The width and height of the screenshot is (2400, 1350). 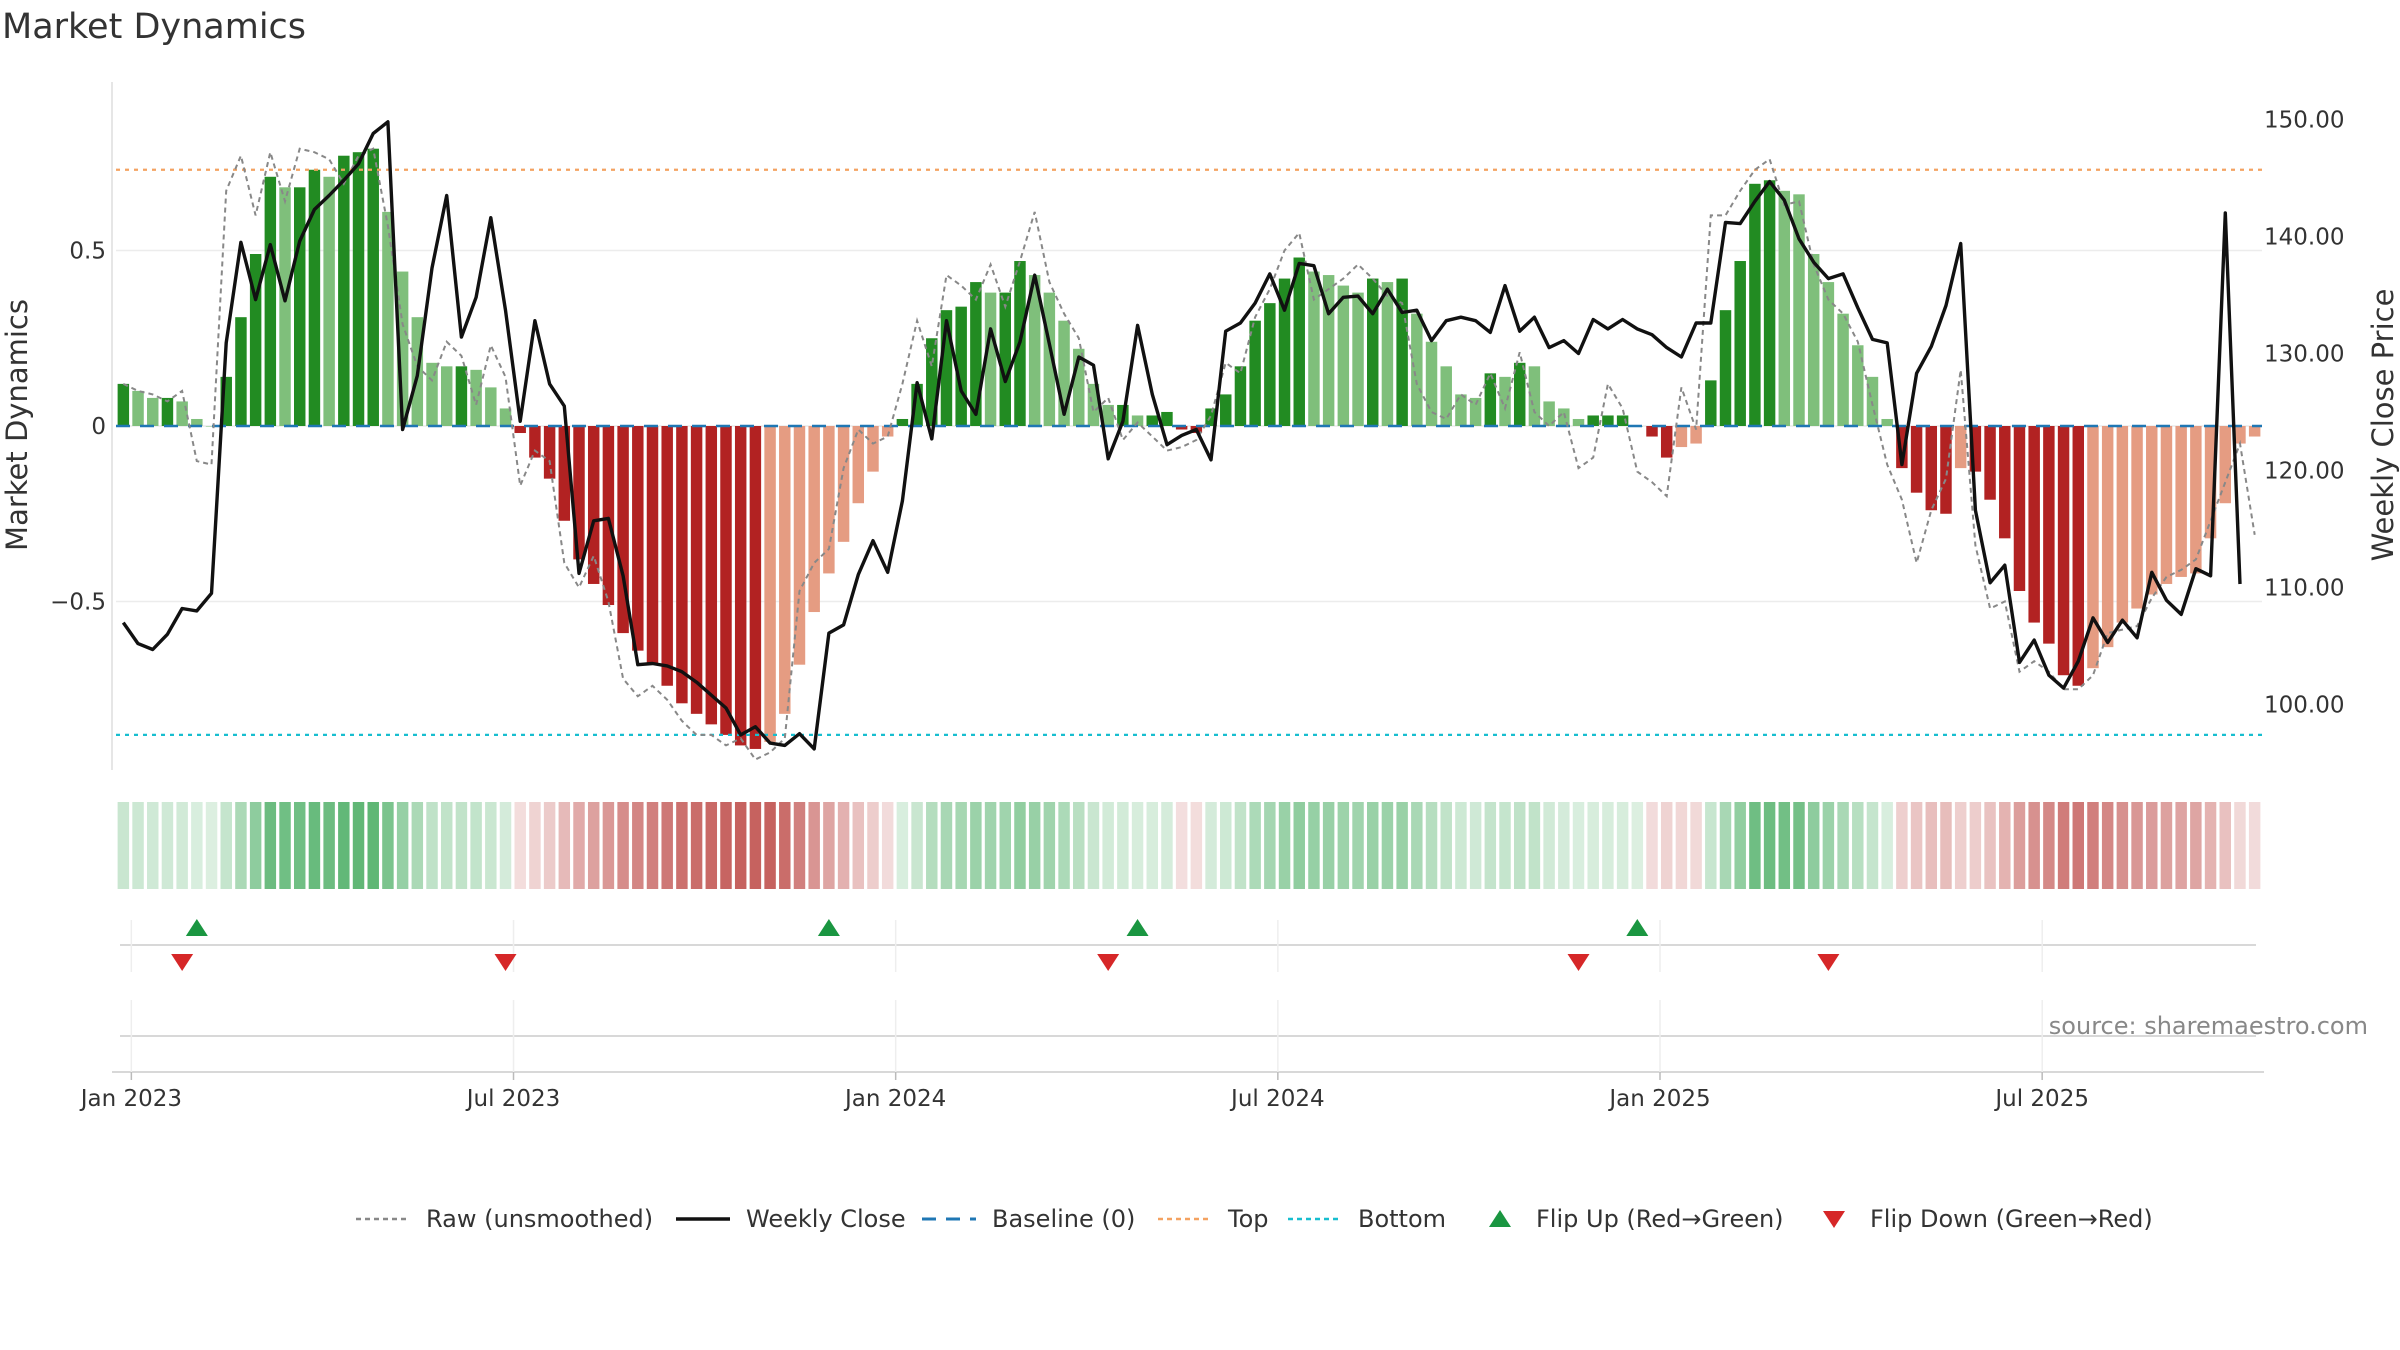 What do you see at coordinates (539, 1219) in the screenshot?
I see `legend-label-raw: Raw (unsmoothed)` at bounding box center [539, 1219].